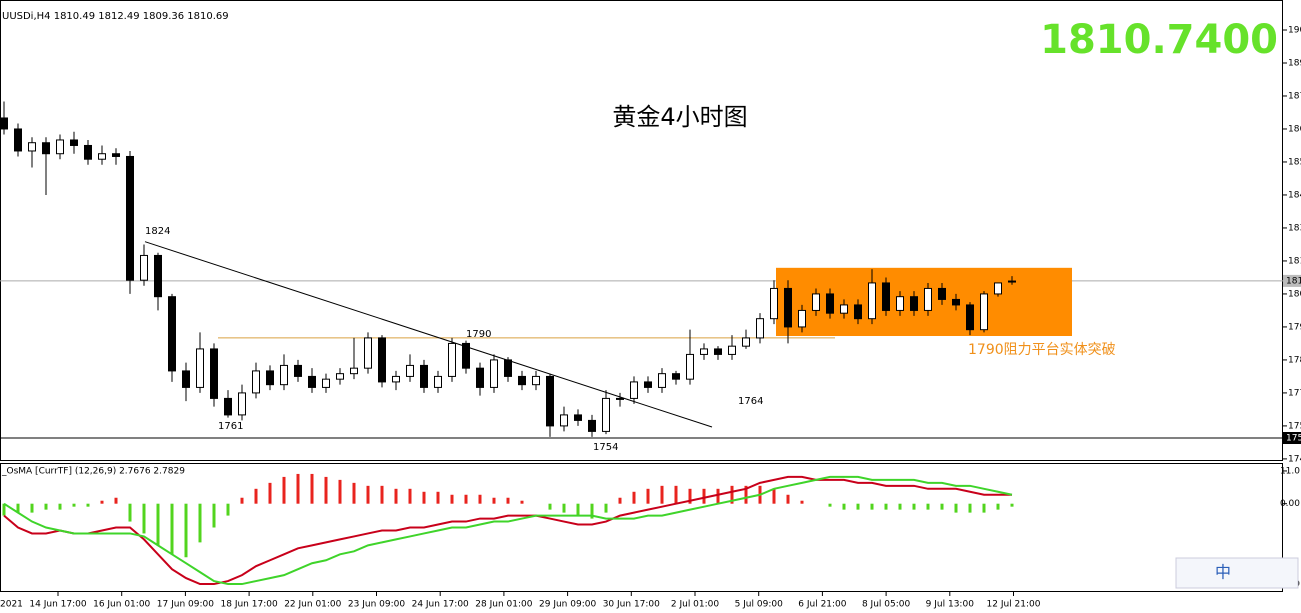 The width and height of the screenshot is (1301, 613). Describe the element at coordinates (478, 334) in the screenshot. I see `annotation: 1790` at that location.